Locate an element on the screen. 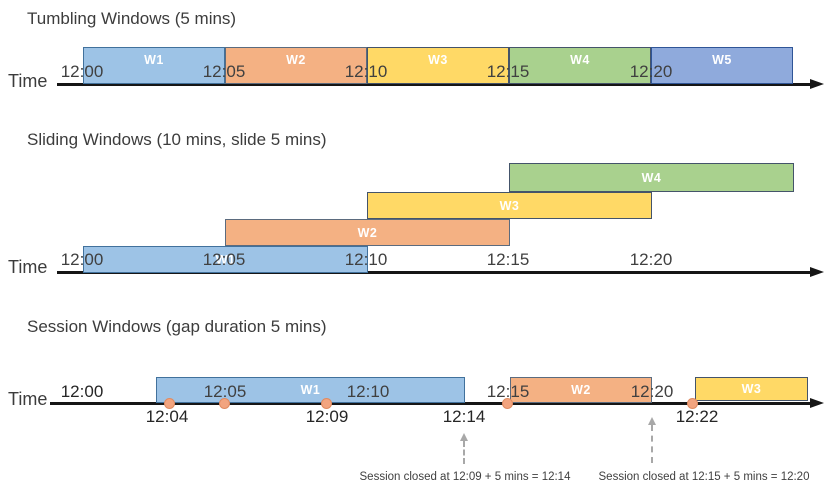 The image size is (829, 498). sliding-window-w1: W1 is located at coordinates (225, 259).